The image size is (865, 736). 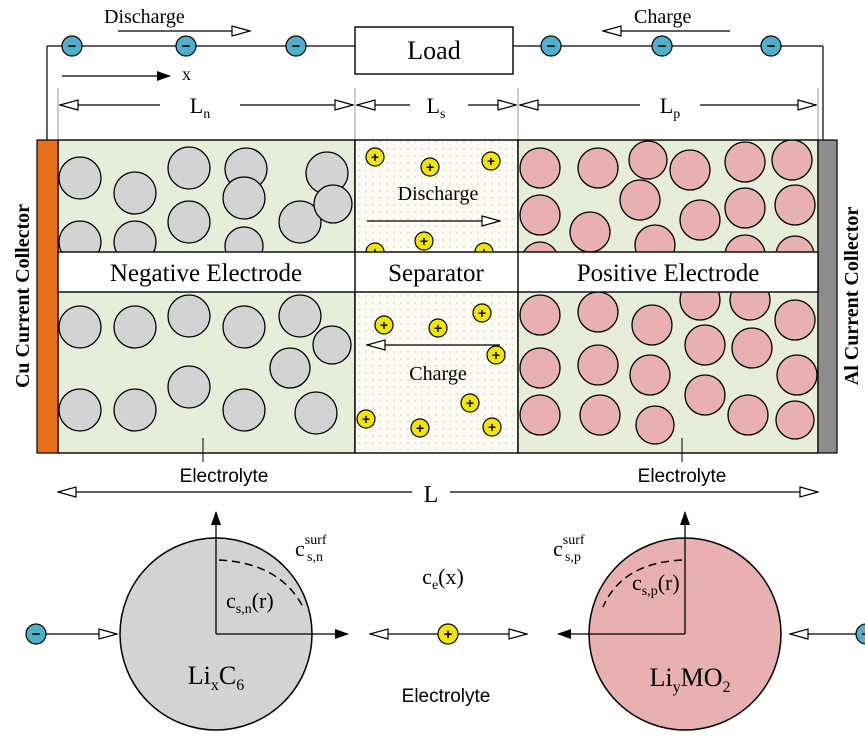 I want to click on positive-particles, so click(x=668, y=292).